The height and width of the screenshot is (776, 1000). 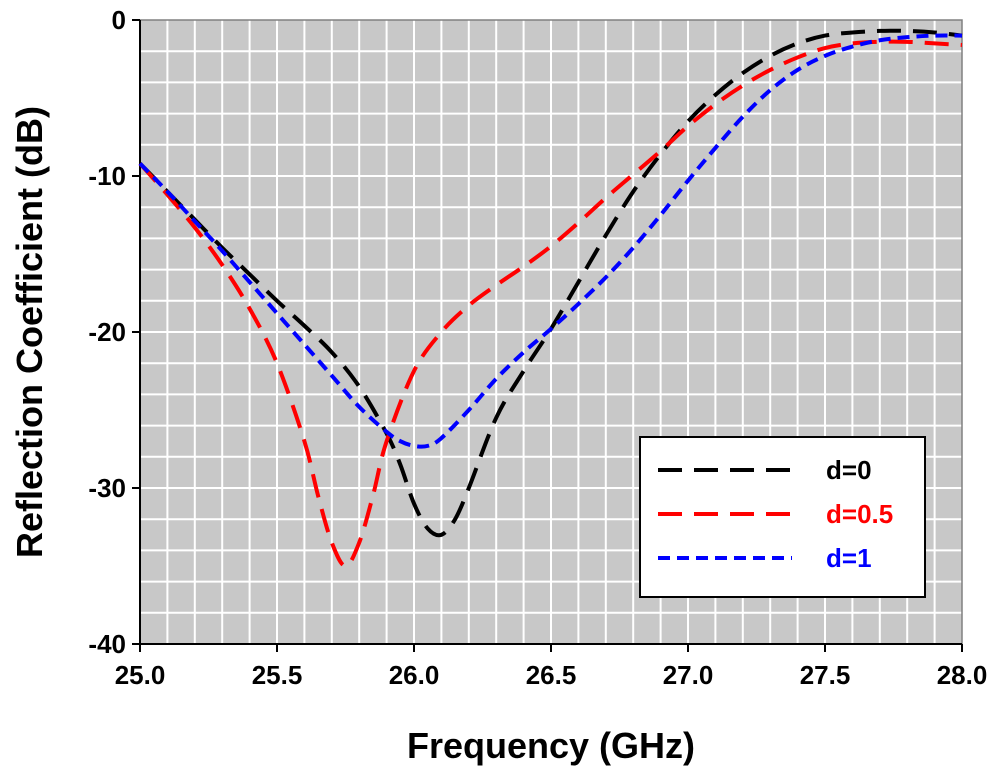 I want to click on x-tick-label: 25.0, so click(x=140, y=675).